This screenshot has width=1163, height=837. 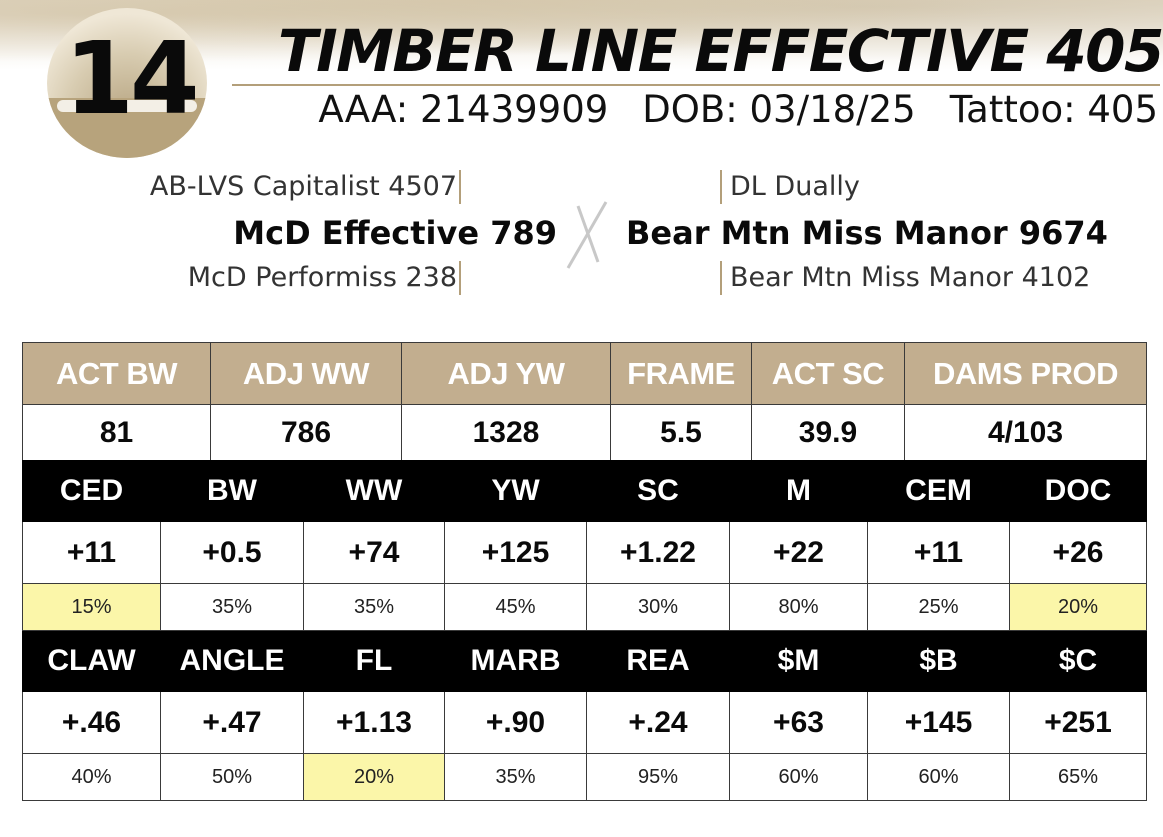 What do you see at coordinates (303, 186) in the screenshot?
I see `pedigree-sire-sire: AB-LVS Capitalist 4507` at bounding box center [303, 186].